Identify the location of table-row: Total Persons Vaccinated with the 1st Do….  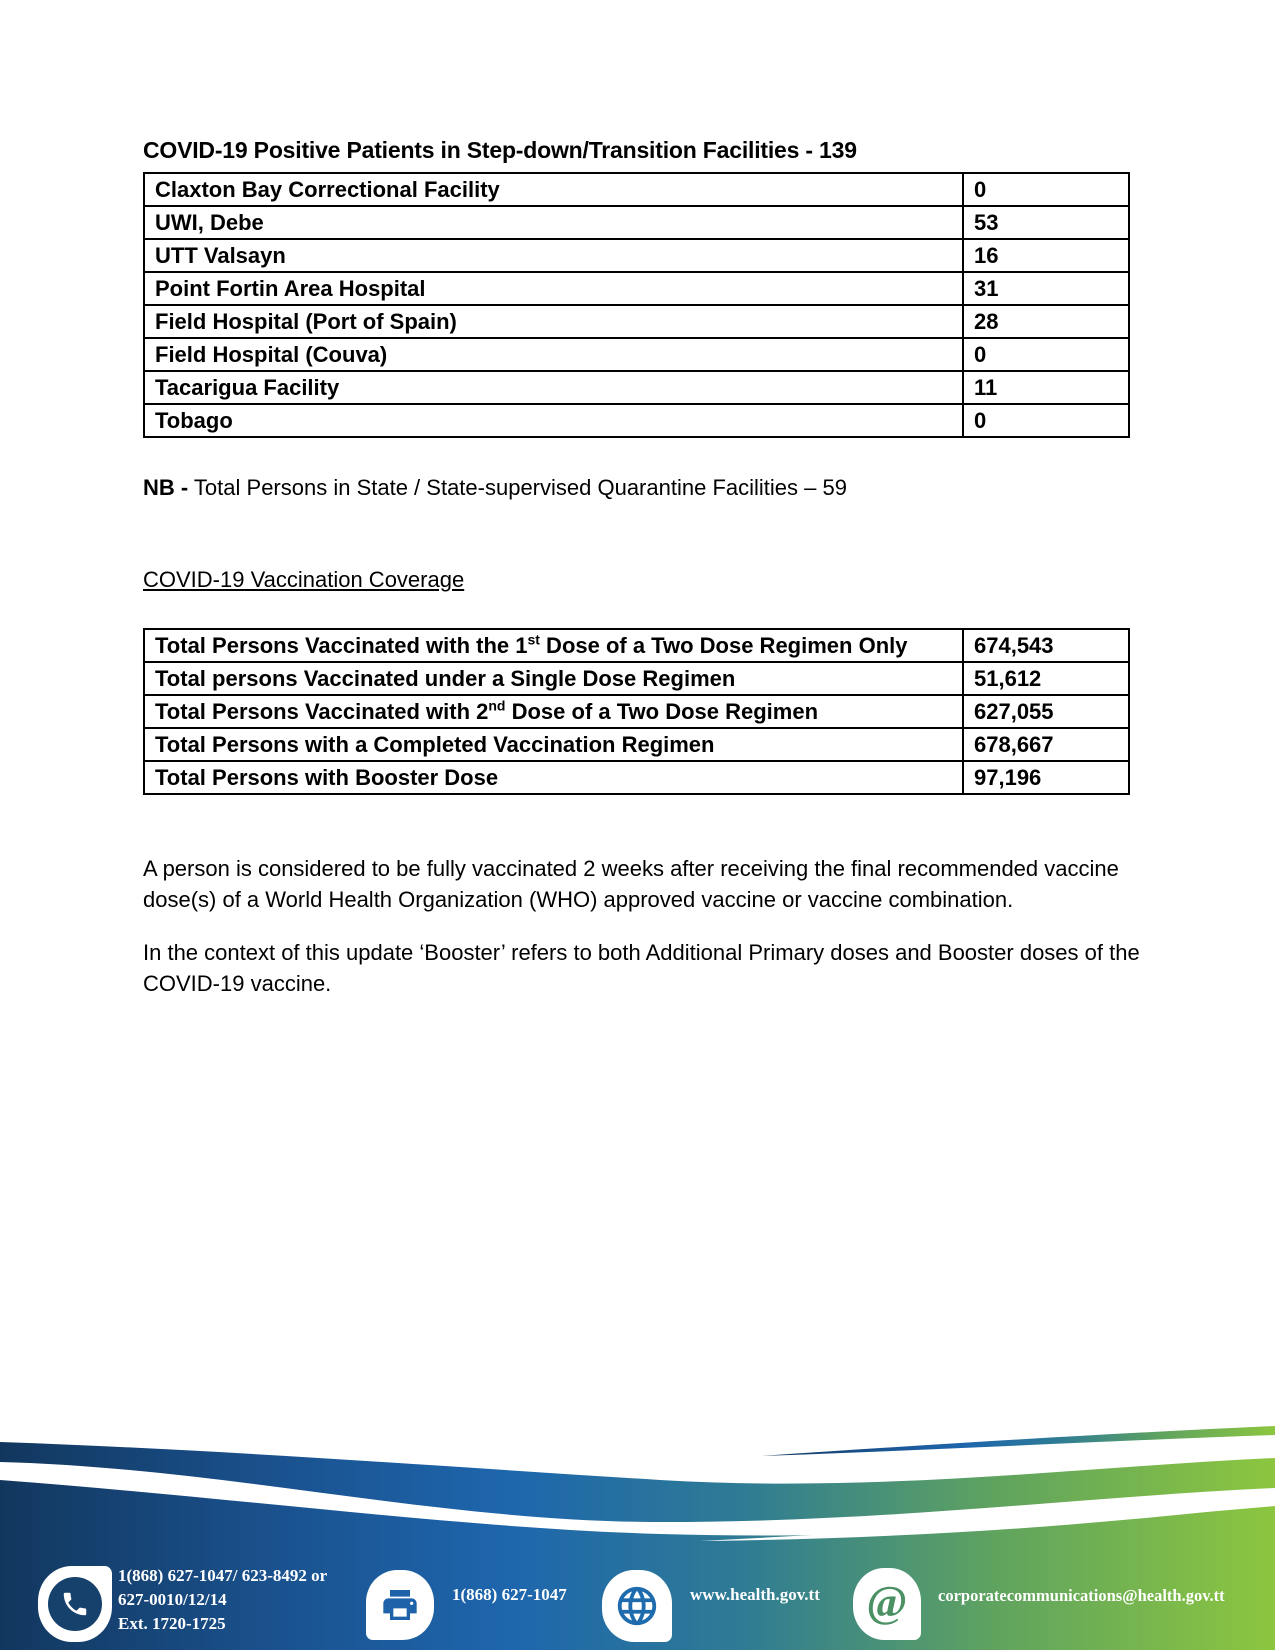
(636, 645).